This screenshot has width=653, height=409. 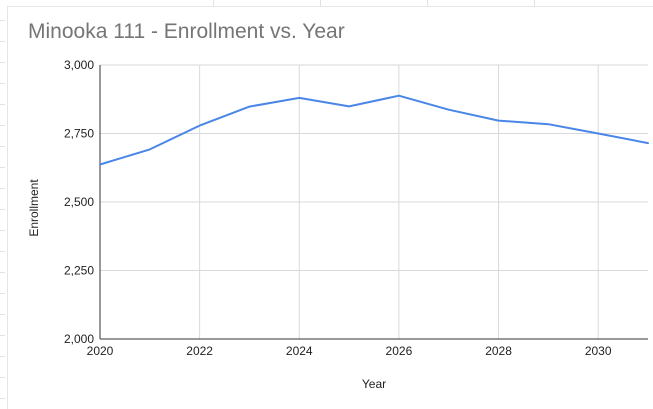 I want to click on x-tick-label: 2026, so click(x=399, y=351).